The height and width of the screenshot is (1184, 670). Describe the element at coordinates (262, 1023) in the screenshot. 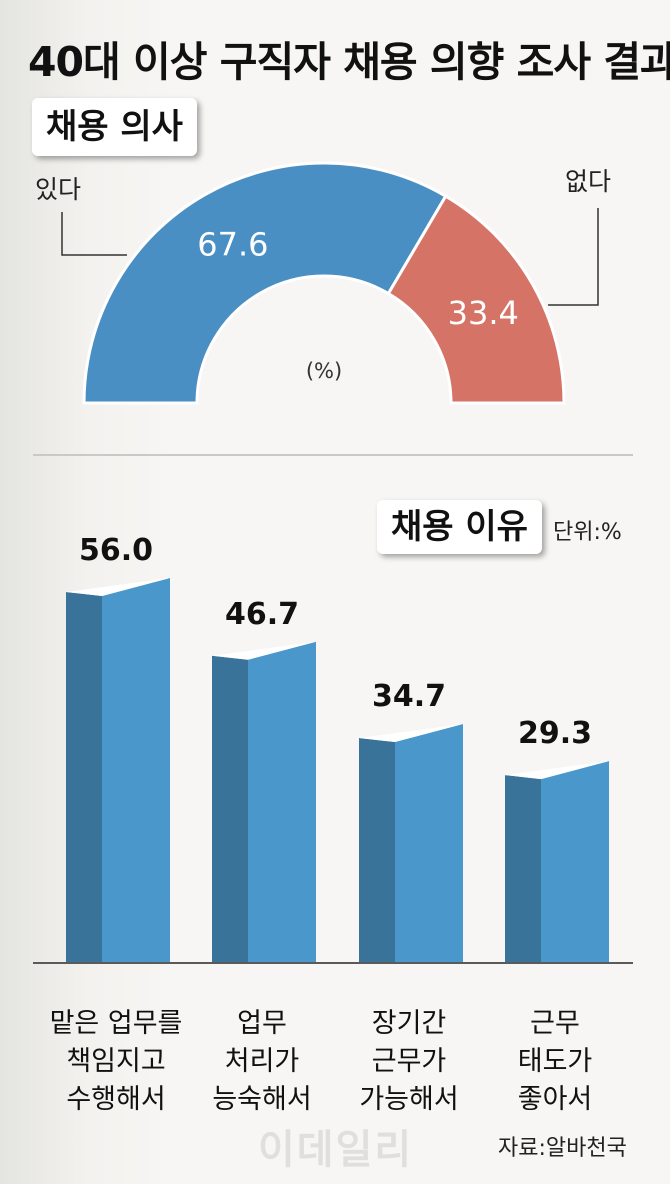

I see `bar-category-label-1-0: 업무` at that location.